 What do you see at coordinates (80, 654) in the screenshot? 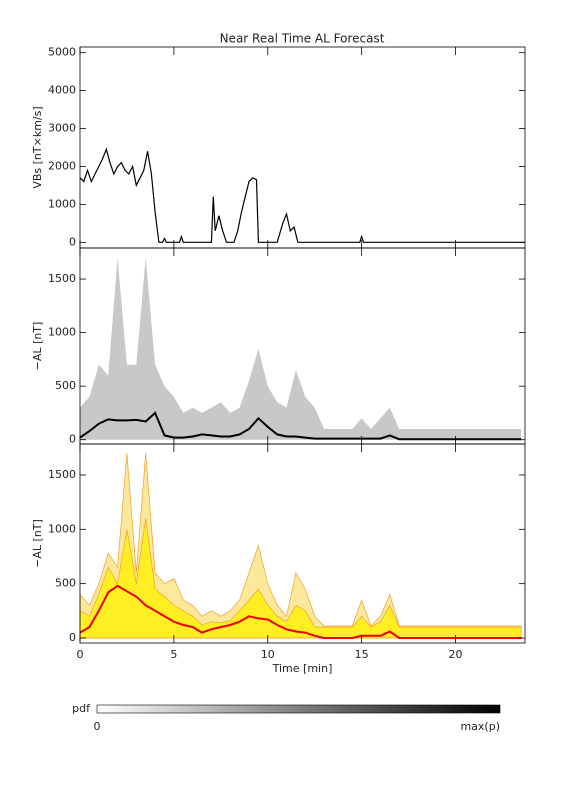
I see `x-tick-label: 0` at bounding box center [80, 654].